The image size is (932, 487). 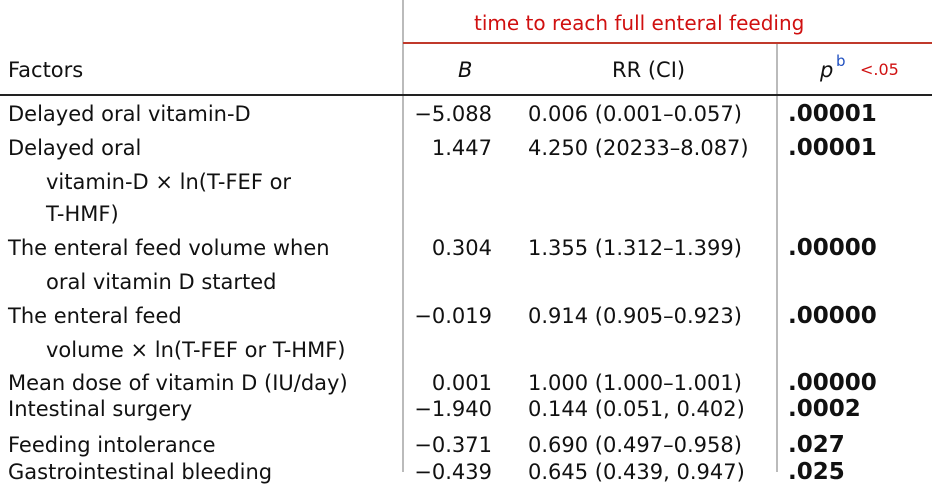 What do you see at coordinates (841, 61) in the screenshot?
I see `header-p-sup: b` at bounding box center [841, 61].